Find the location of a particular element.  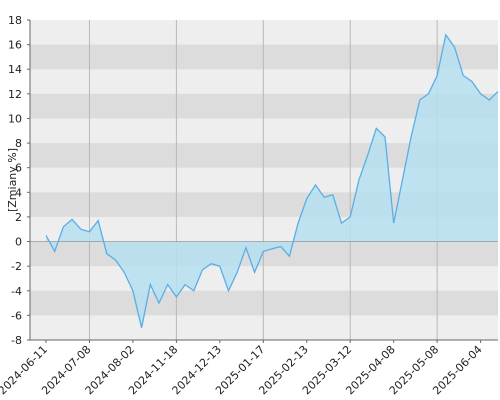

y-axis-label: [Zmiany %] is located at coordinates (12, 180).